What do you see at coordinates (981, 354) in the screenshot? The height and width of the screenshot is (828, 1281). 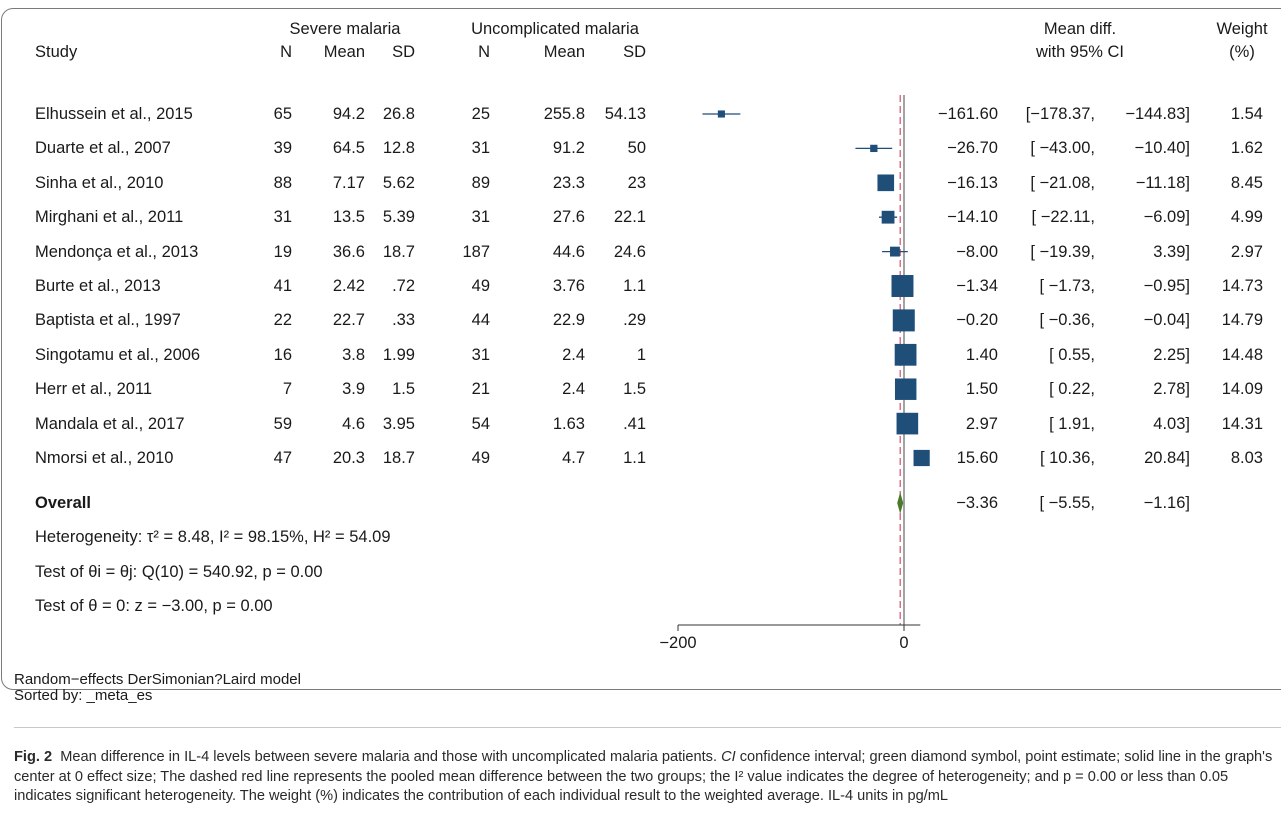 I see `row-es: 1.40` at bounding box center [981, 354].